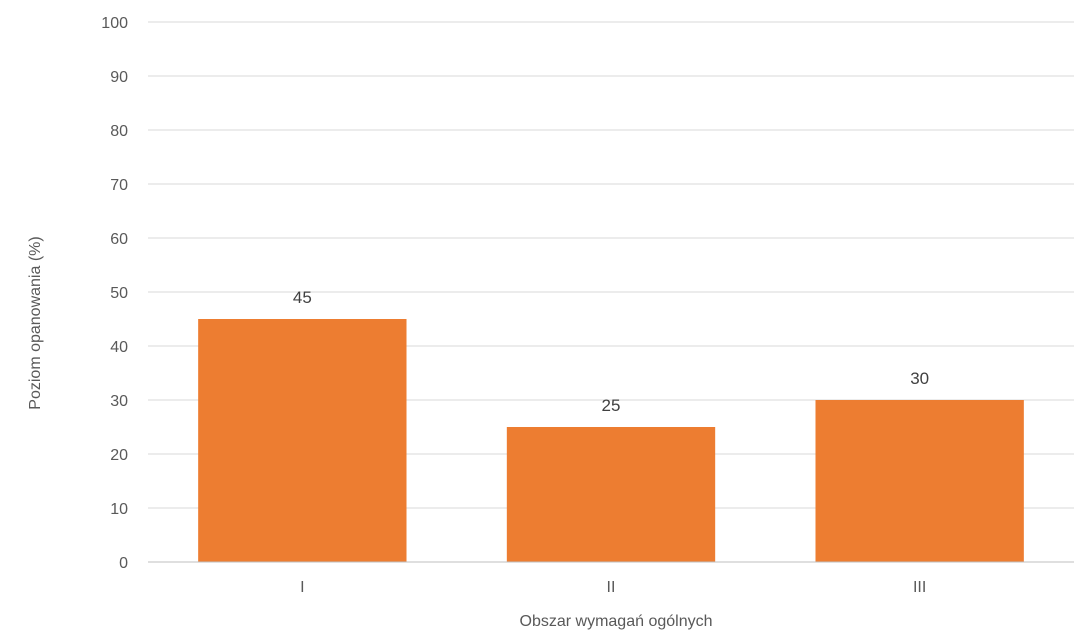 This screenshot has height=632, width=1074. I want to click on bar-III, so click(919, 481).